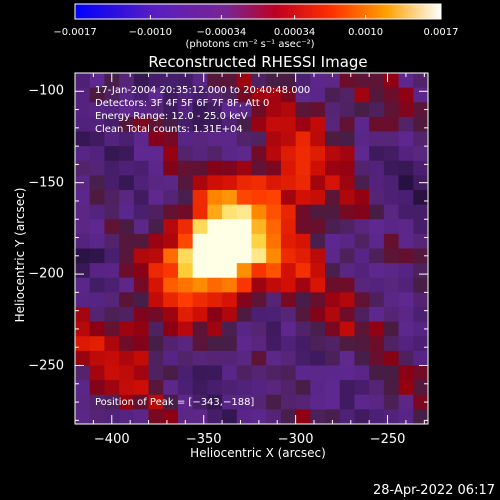  What do you see at coordinates (258, 11) in the screenshot?
I see `colorbar-gradient` at bounding box center [258, 11].